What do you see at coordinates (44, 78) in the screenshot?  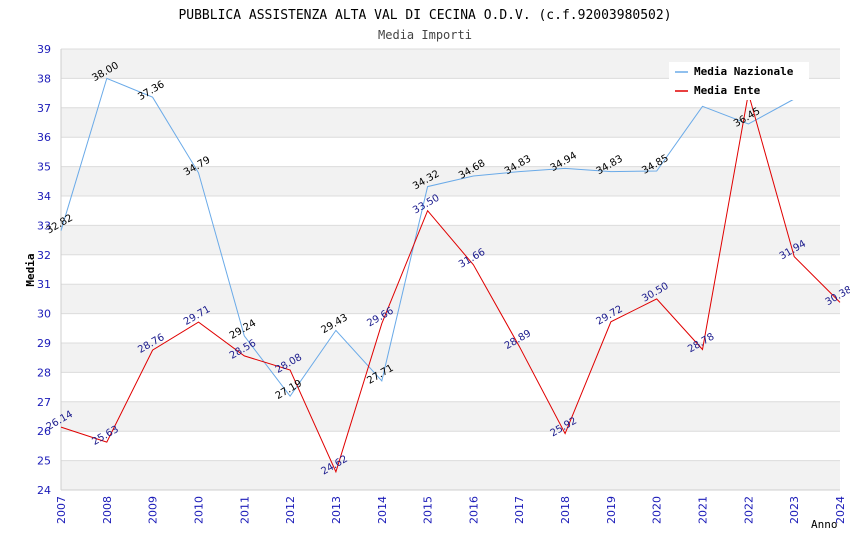 I see `y-tick-label-38: 38` at bounding box center [44, 78].